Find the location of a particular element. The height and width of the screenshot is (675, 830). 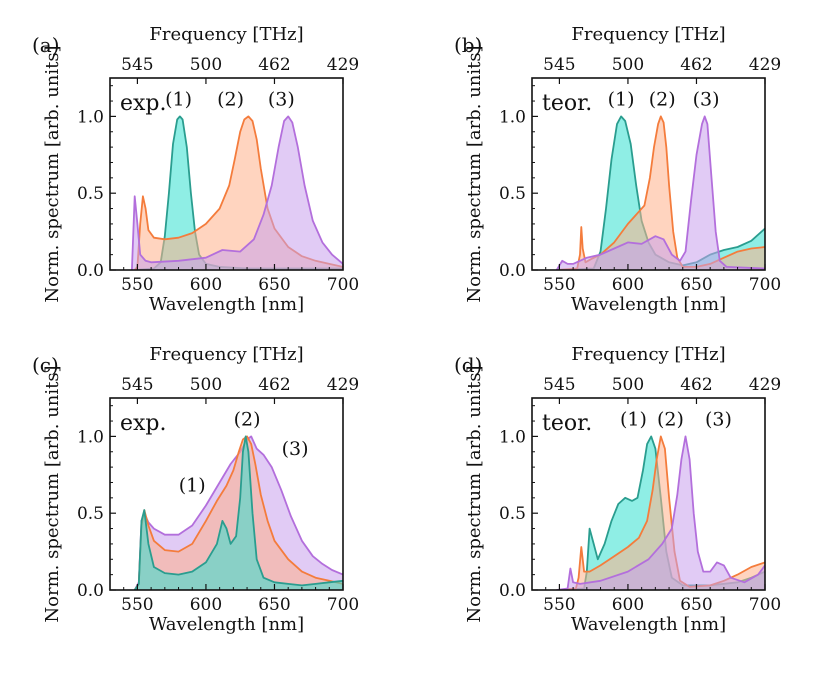

panel-letter: (c) is located at coordinates (45, 365).